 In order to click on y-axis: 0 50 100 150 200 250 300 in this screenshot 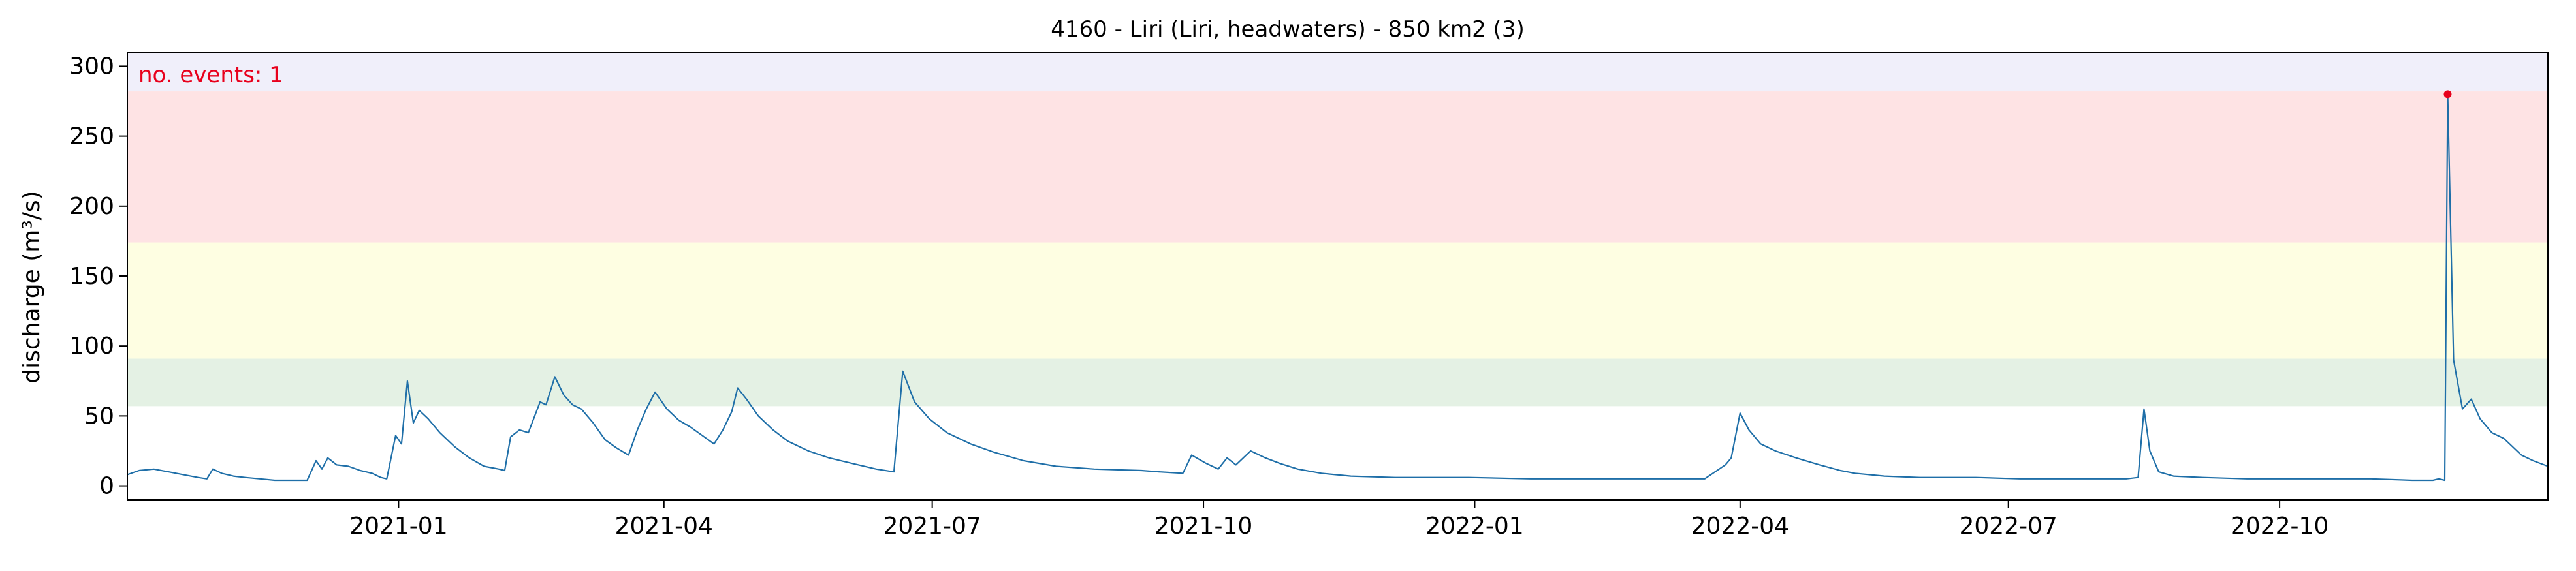, I will do `click(98, 276)`.